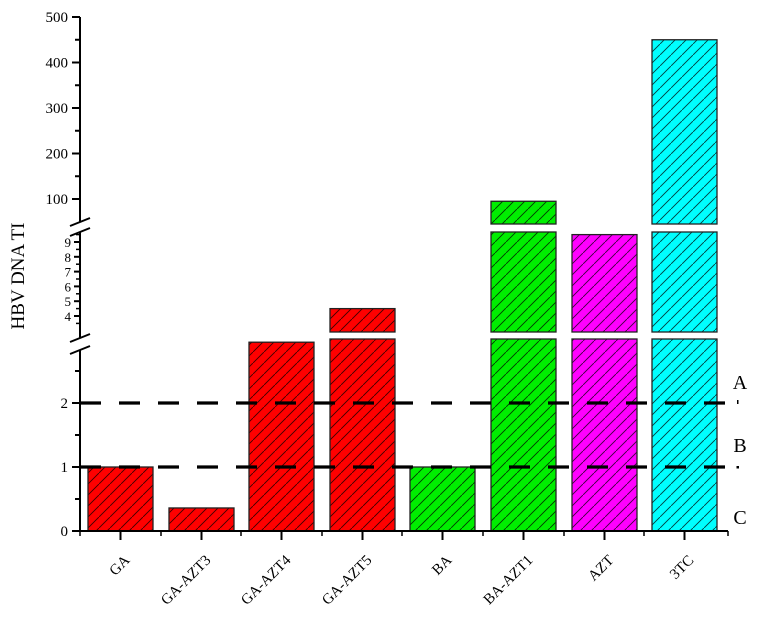 The image size is (758, 620). What do you see at coordinates (57, 200) in the screenshot?
I see `y-tick-label: 100` at bounding box center [57, 200].